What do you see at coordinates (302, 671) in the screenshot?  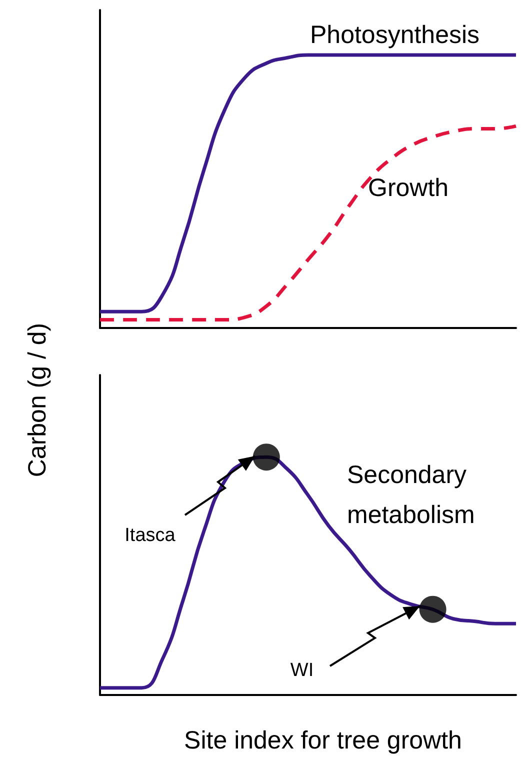 I see `annotation: WI` at bounding box center [302, 671].